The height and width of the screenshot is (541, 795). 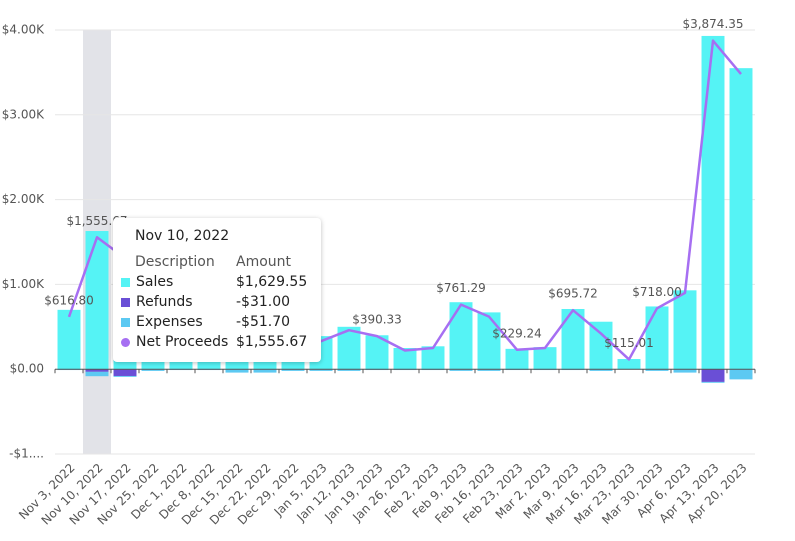 What do you see at coordinates (272, 342) in the screenshot?
I see `tooltip-amount: $1,555.67` at bounding box center [272, 342].